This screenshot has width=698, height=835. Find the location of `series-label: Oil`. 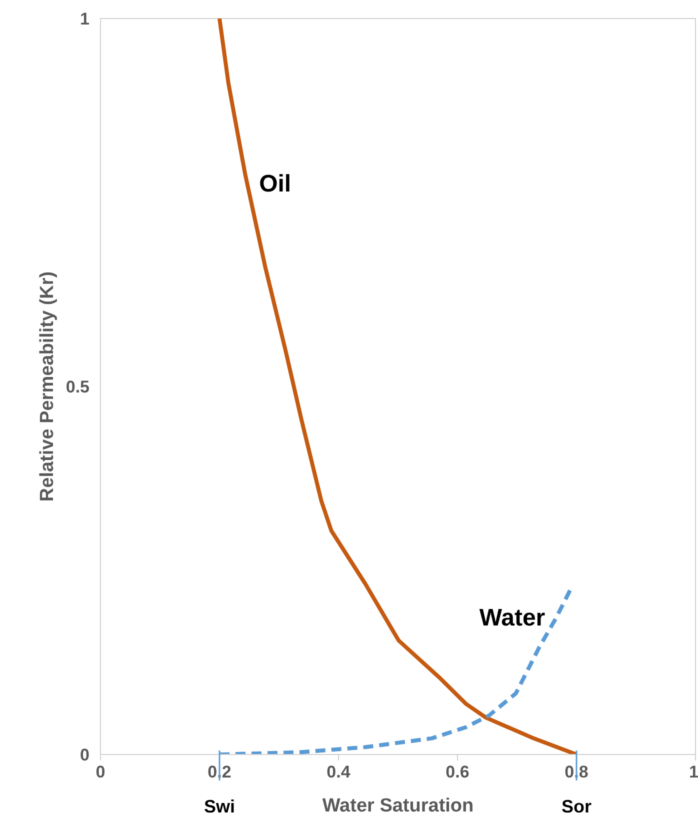

series-label: Oil is located at coordinates (275, 184).